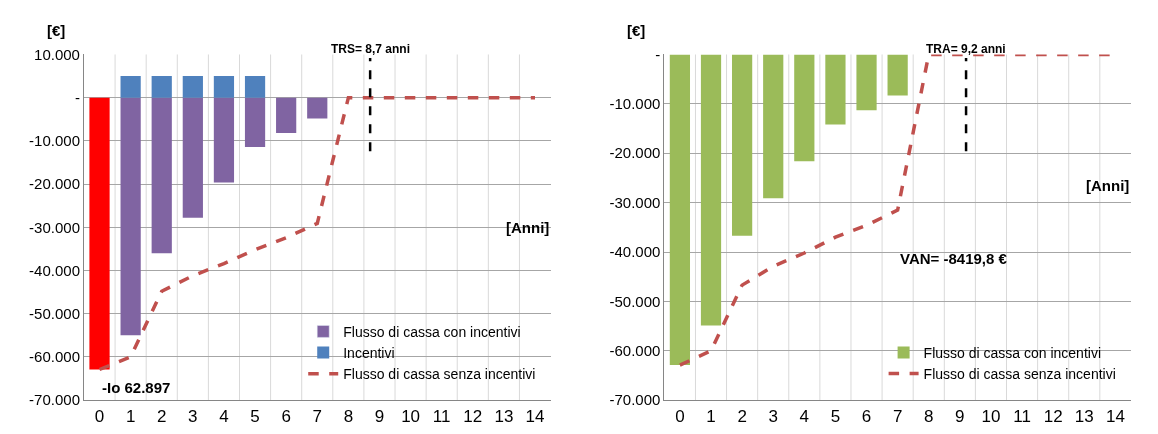  Describe the element at coordinates (57, 54) in the screenshot. I see `y-tick-label: 10.000` at that location.